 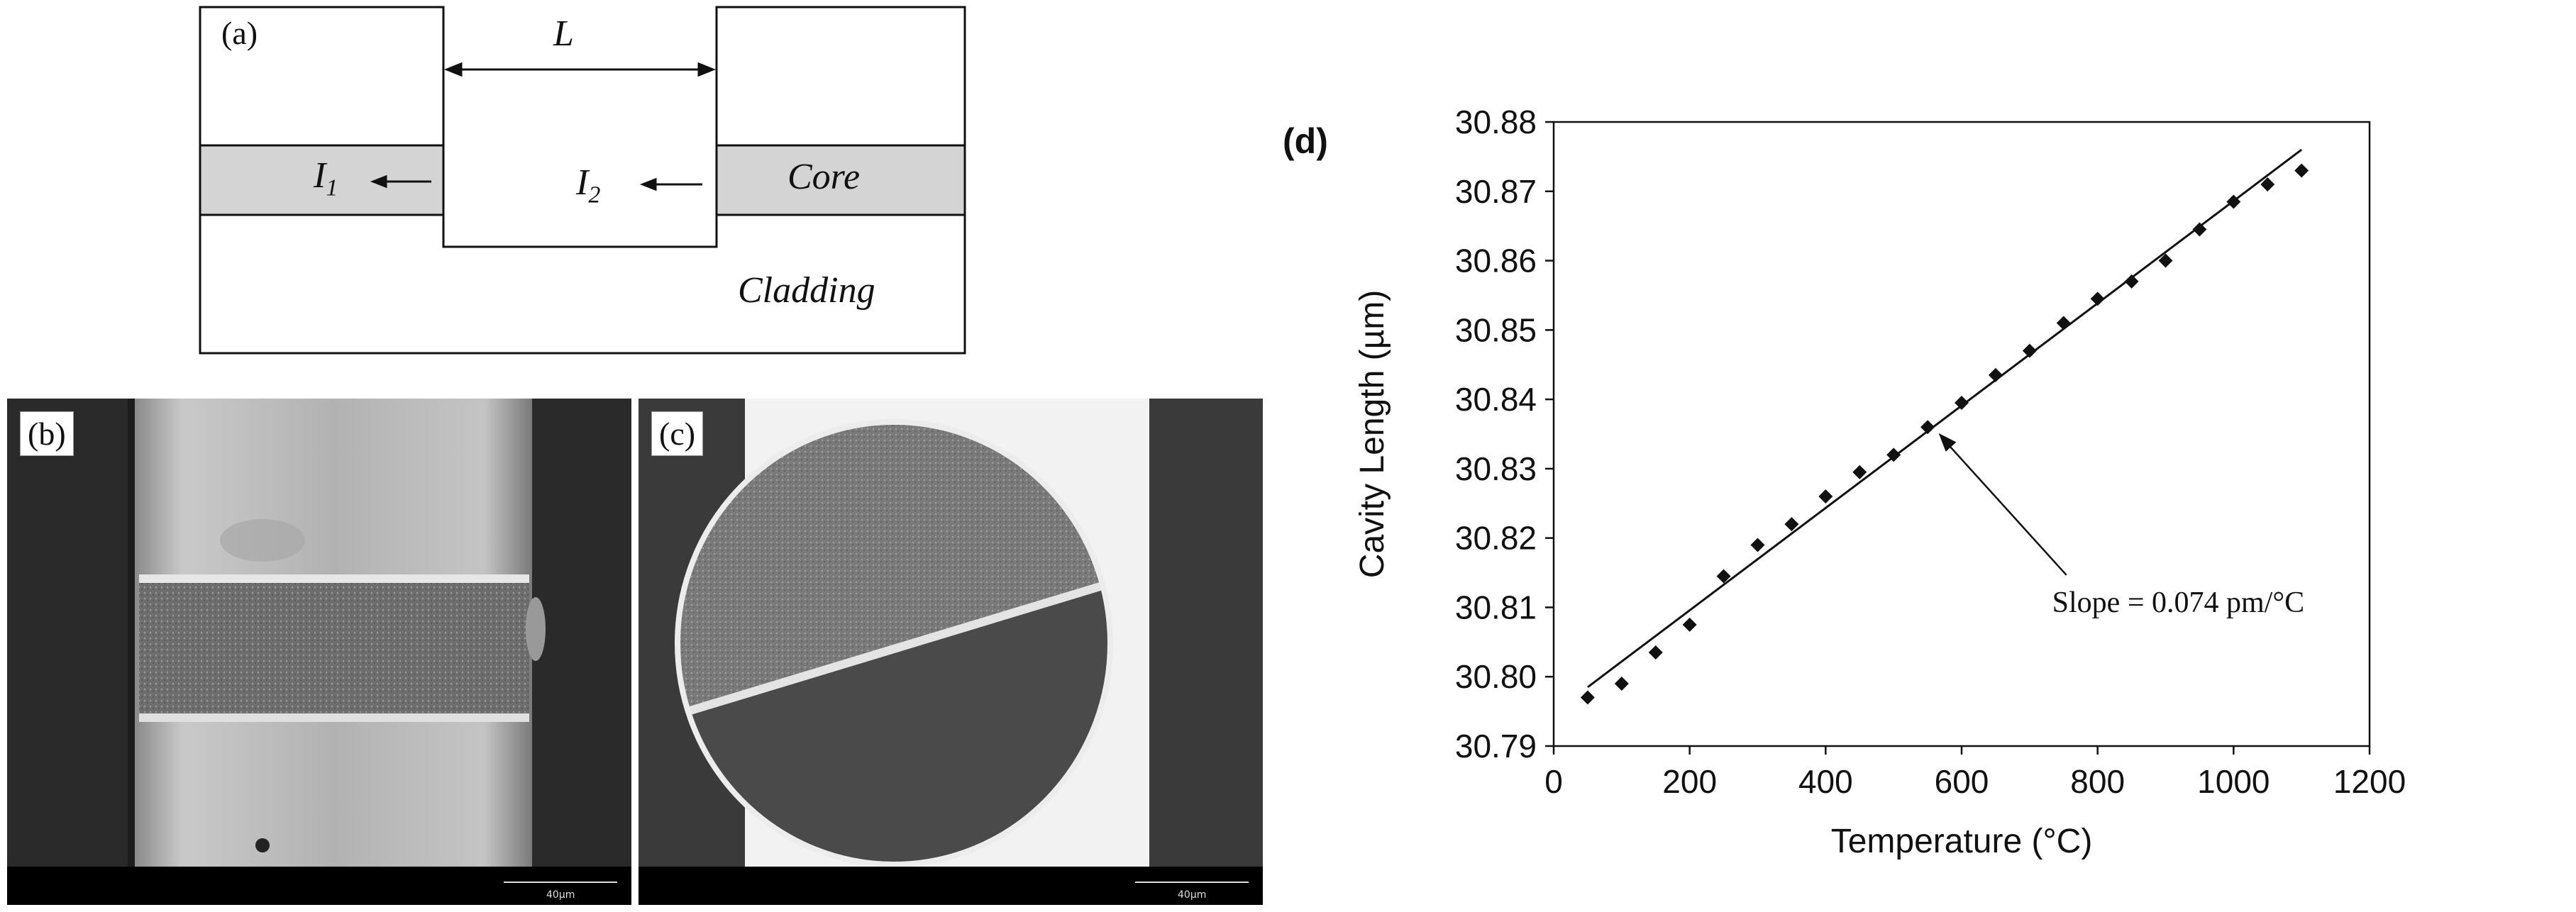 What do you see at coordinates (1496, 261) in the screenshot?
I see `y-tick-label: 30.86` at bounding box center [1496, 261].